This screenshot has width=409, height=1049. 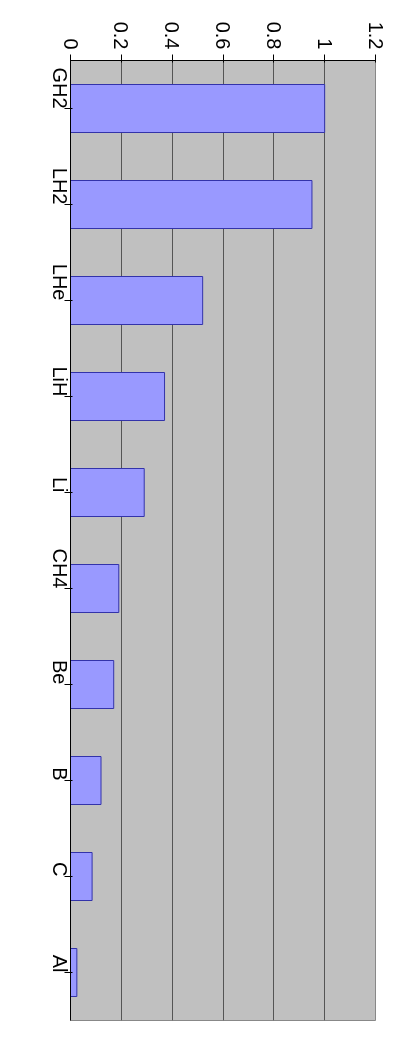 I want to click on x-tick-label: 0.8, so click(x=273, y=35).